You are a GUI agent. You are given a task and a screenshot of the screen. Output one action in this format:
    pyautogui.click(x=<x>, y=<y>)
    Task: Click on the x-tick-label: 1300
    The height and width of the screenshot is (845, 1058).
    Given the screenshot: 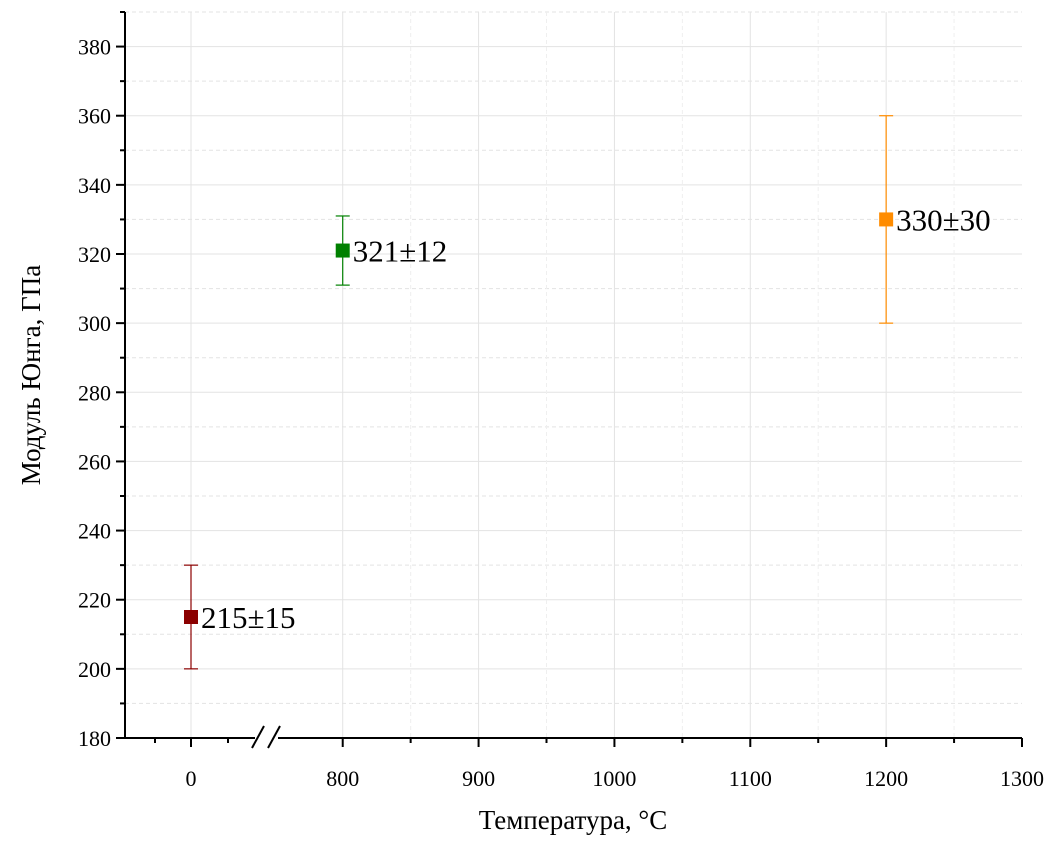 What is the action you would take?
    pyautogui.click(x=1022, y=778)
    